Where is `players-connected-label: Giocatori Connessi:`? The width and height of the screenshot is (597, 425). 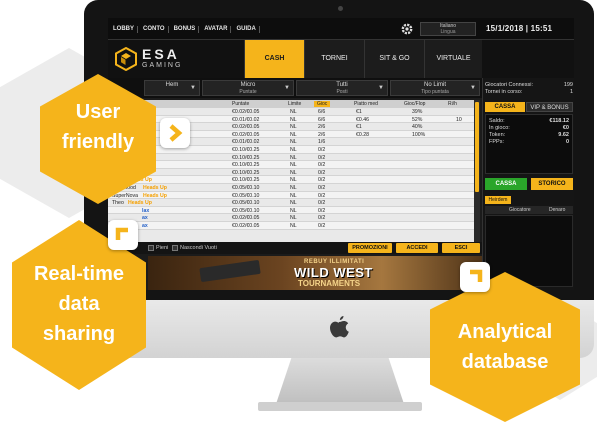
players-connected-label: Giocatori Connessi: is located at coordinates (509, 85).